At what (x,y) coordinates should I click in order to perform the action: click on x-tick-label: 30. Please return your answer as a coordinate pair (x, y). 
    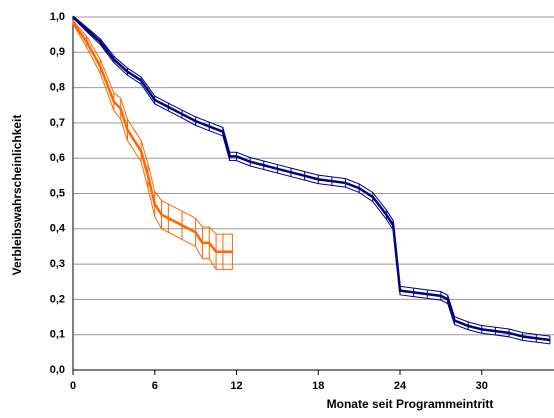
    Looking at the image, I should click on (482, 386).